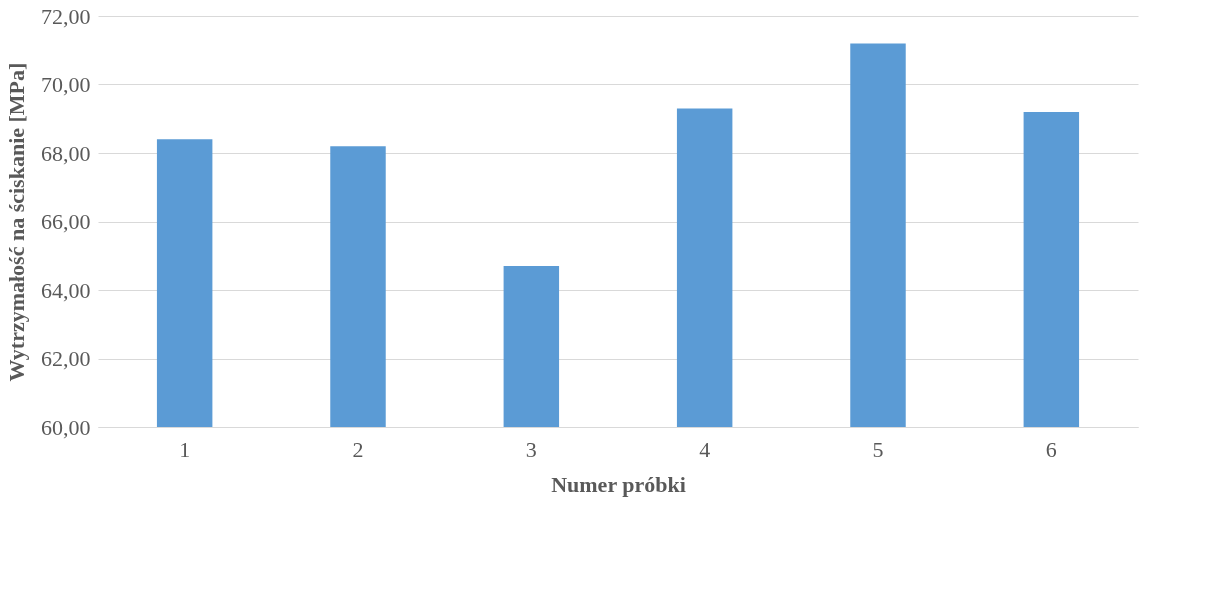 This screenshot has width=1218, height=591. Describe the element at coordinates (66, 221) in the screenshot. I see `y-tick-label: 66,00` at that location.